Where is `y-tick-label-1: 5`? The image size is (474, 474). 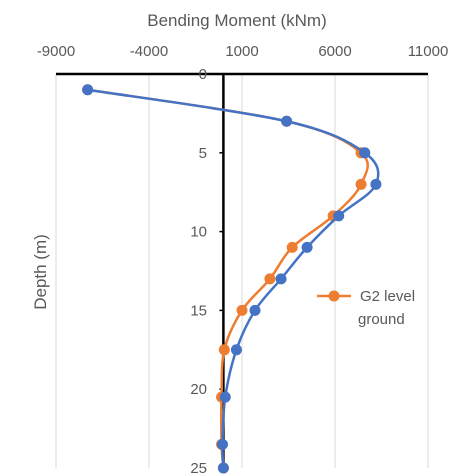
y-tick-label-1: 5 is located at coordinates (203, 153).